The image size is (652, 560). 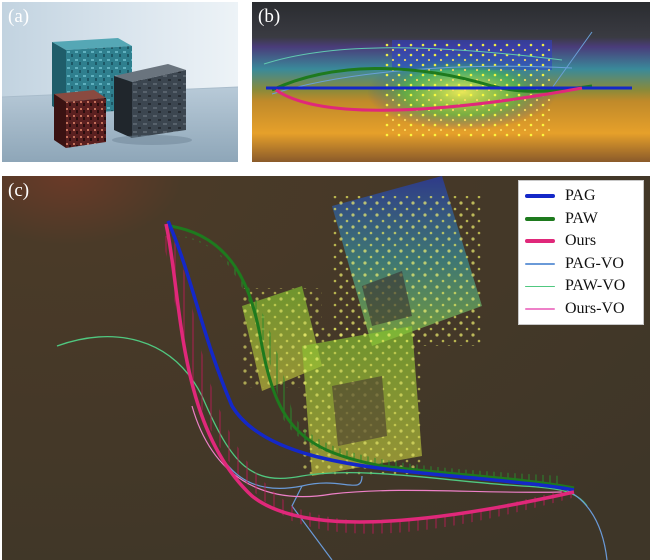 I want to click on legend-label: Ours, so click(x=581, y=241).